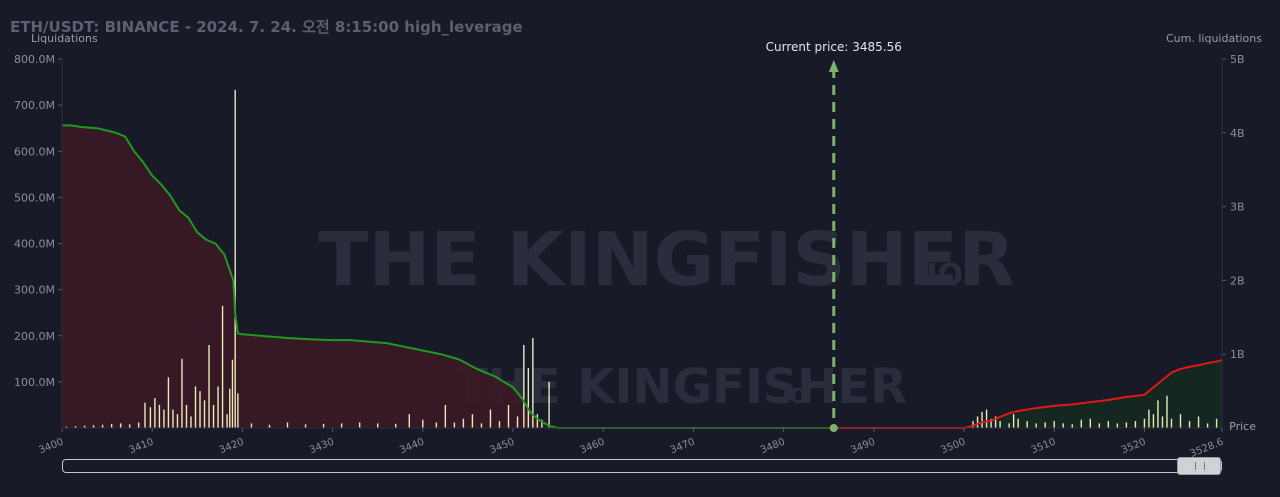  What do you see at coordinates (939, 275) in the screenshot?
I see `watermark-suffix: .IO` at bounding box center [939, 275].